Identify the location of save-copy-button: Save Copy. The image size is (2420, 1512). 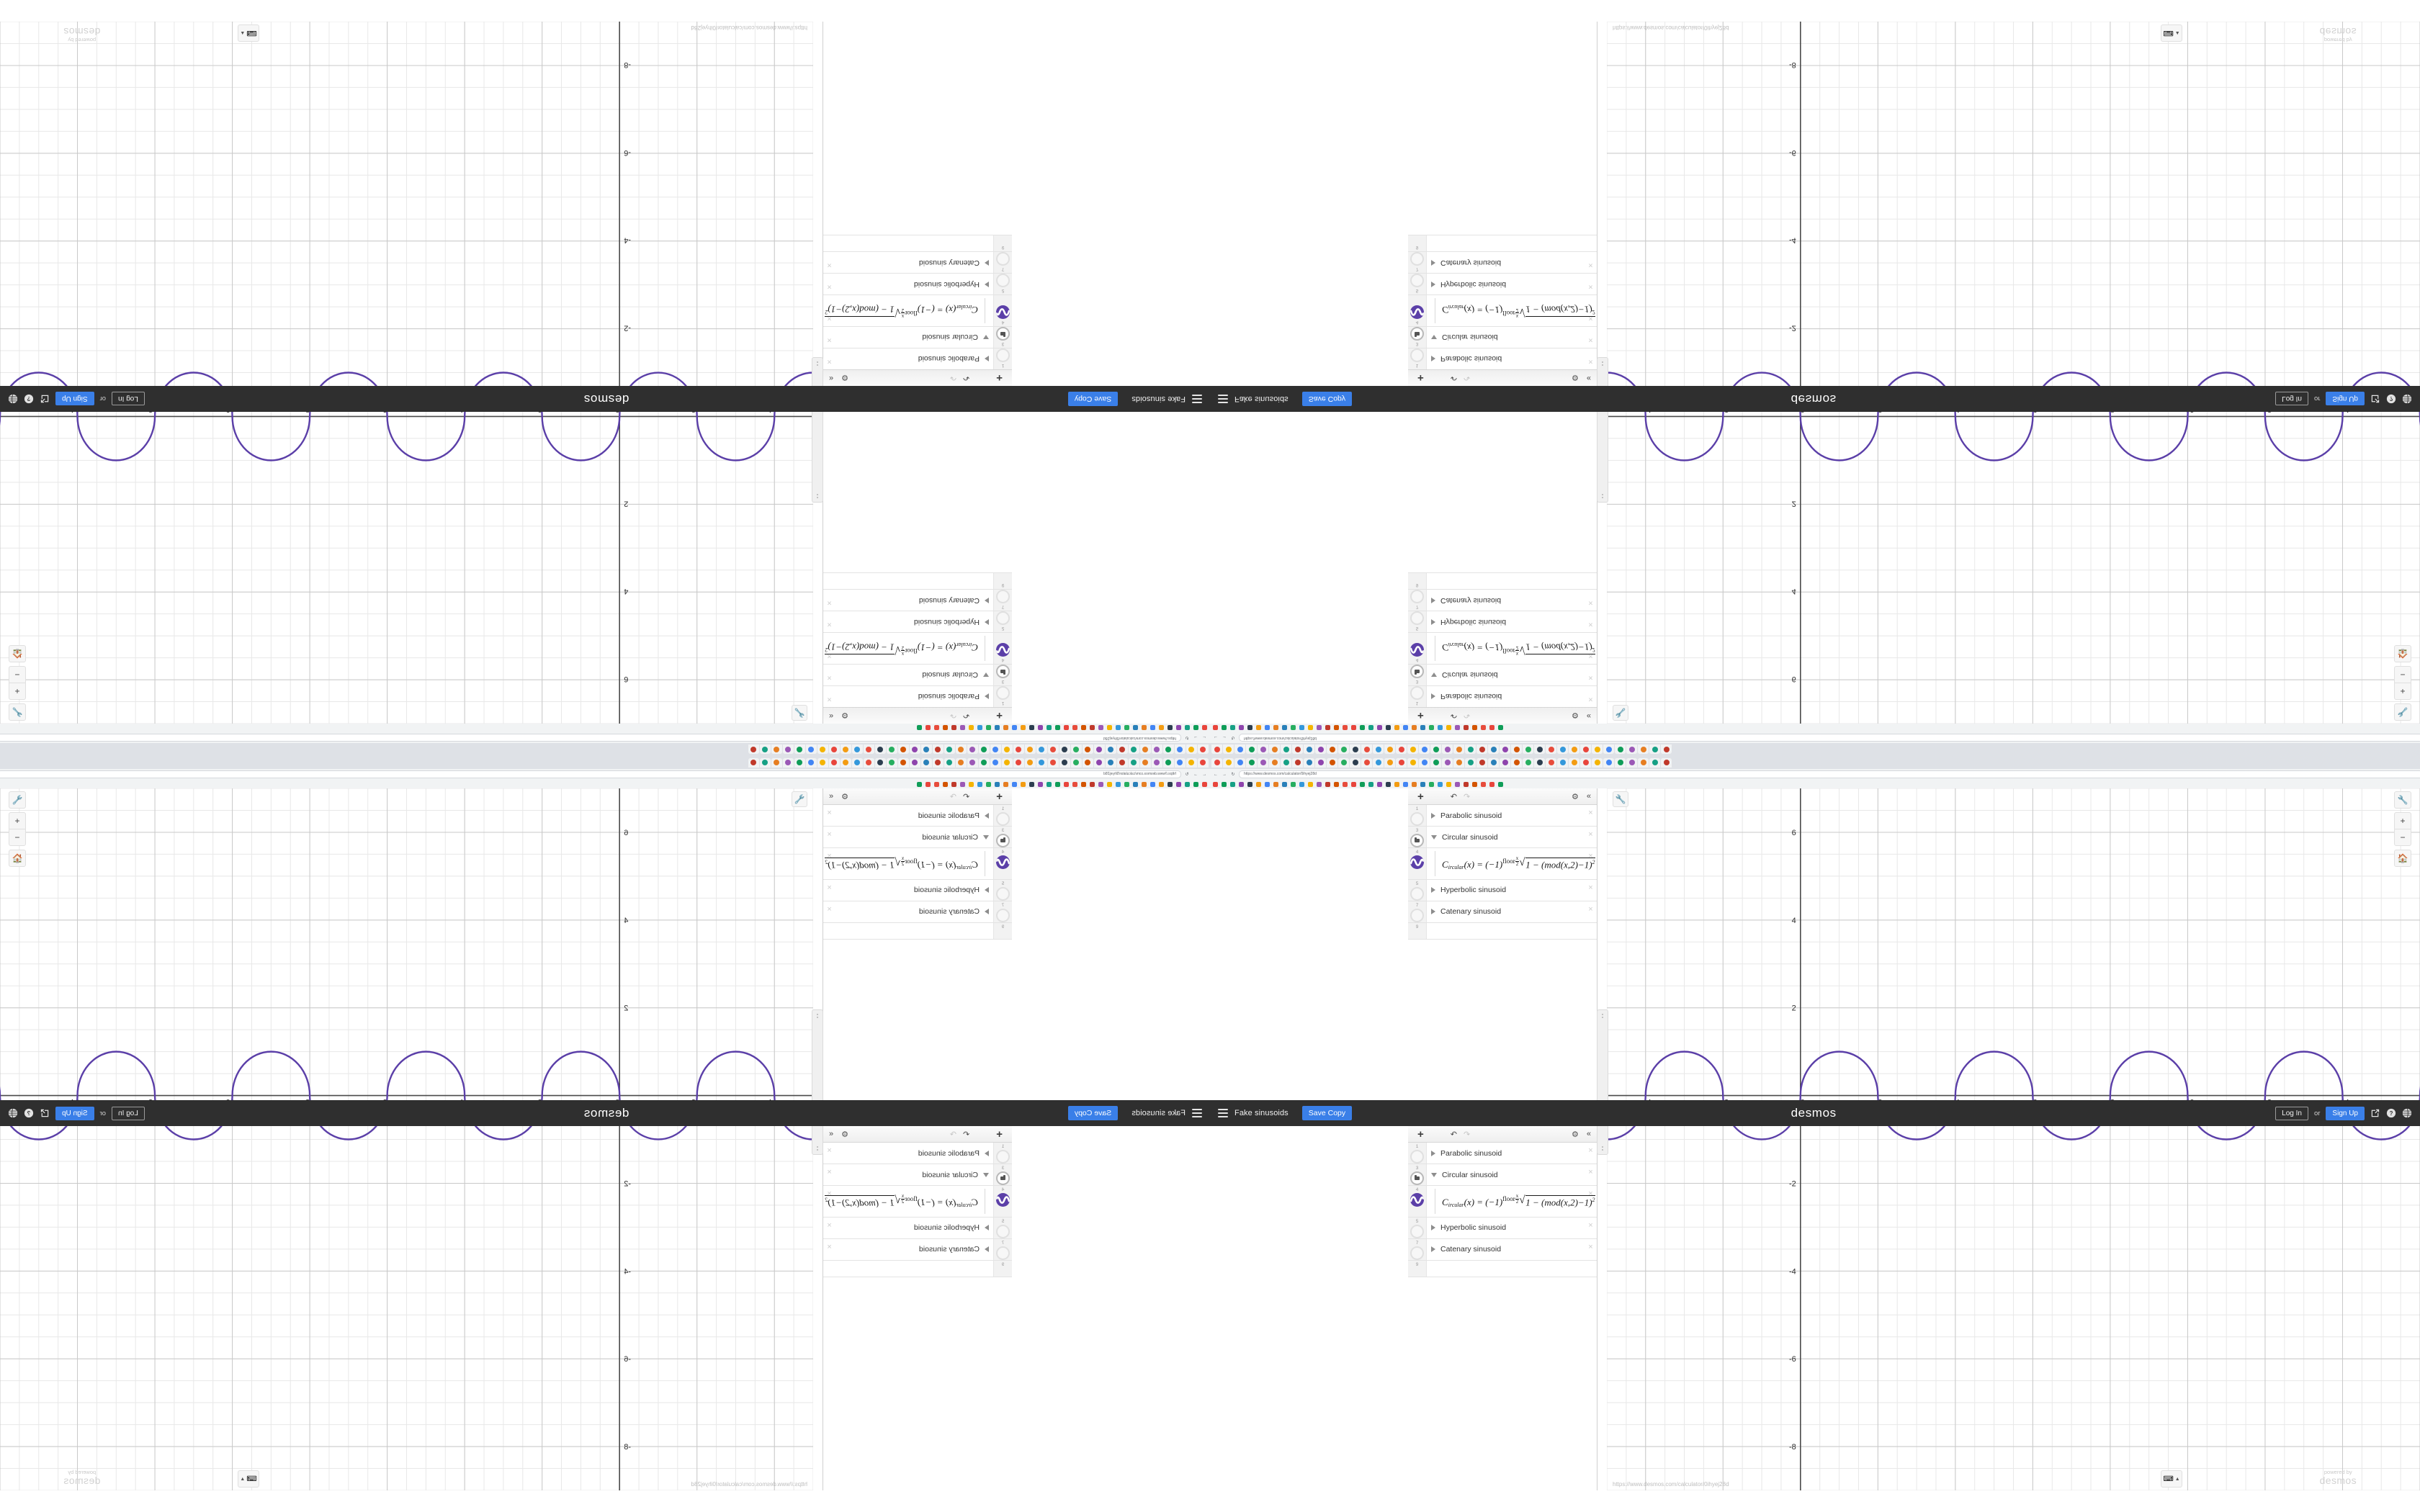
(1327, 1113).